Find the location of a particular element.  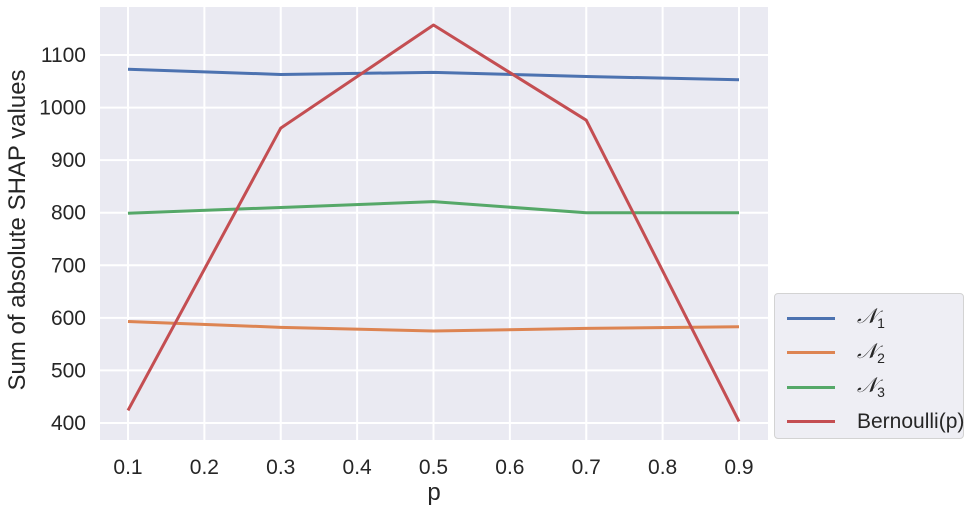

y-tick-label: 900 is located at coordinates (68, 160).